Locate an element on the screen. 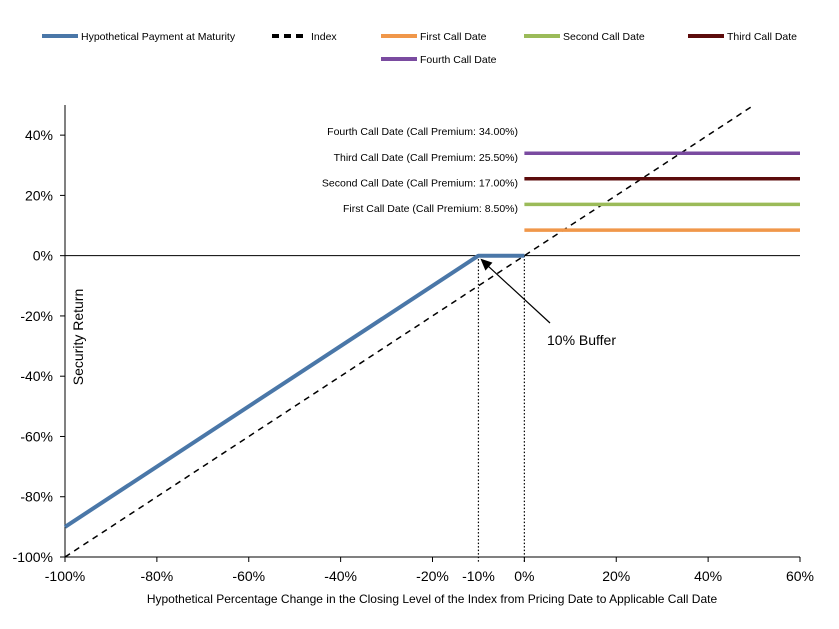 This screenshot has height=629, width=839. x-tick-label: 40% is located at coordinates (708, 576).